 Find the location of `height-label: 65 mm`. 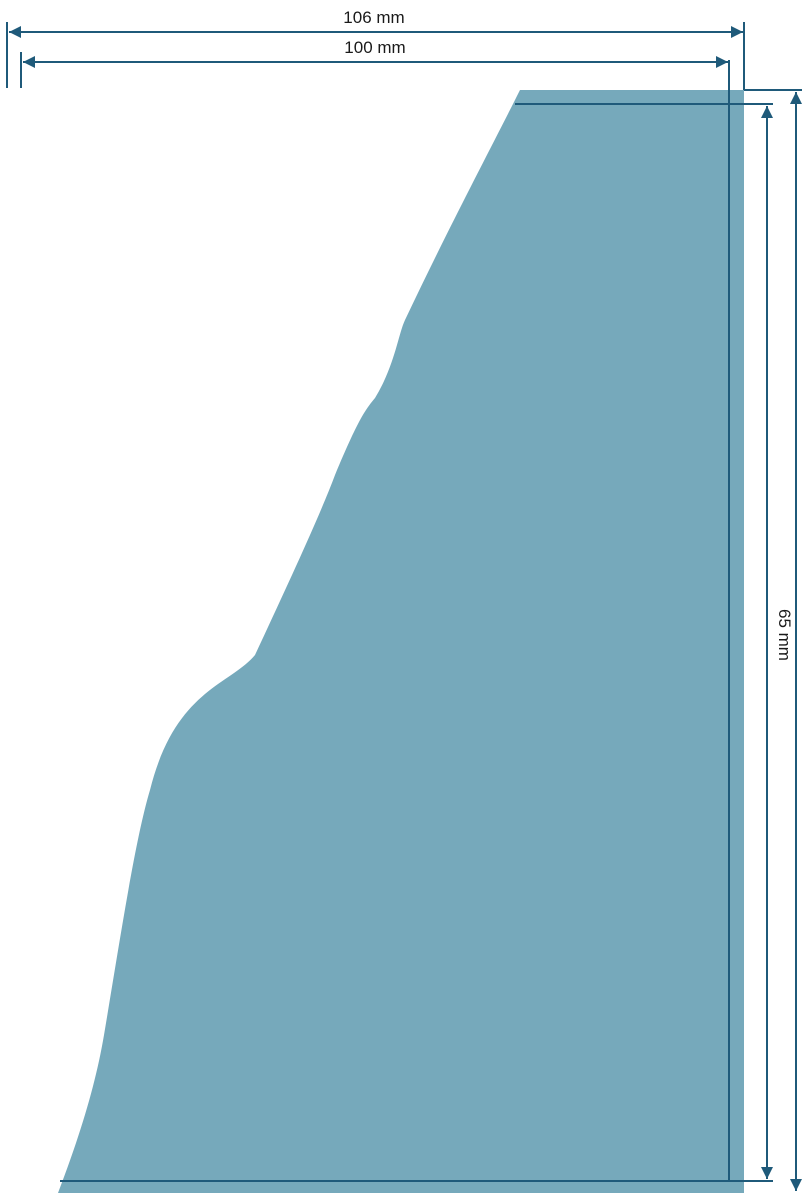

height-label: 65 mm is located at coordinates (784, 635).